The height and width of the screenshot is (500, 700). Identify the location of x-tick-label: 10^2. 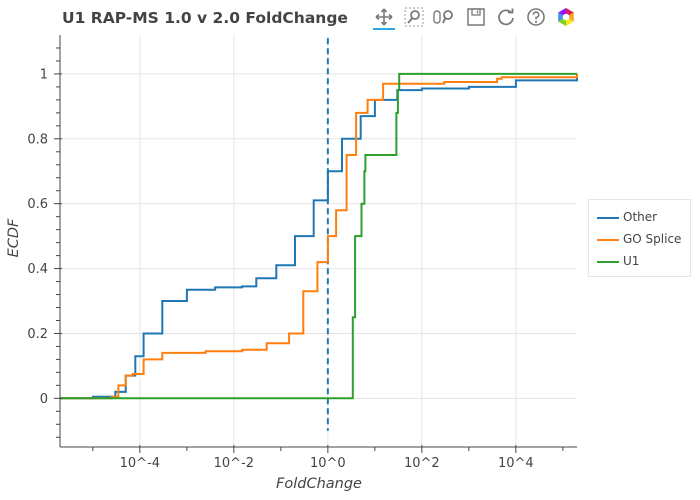
(422, 463).